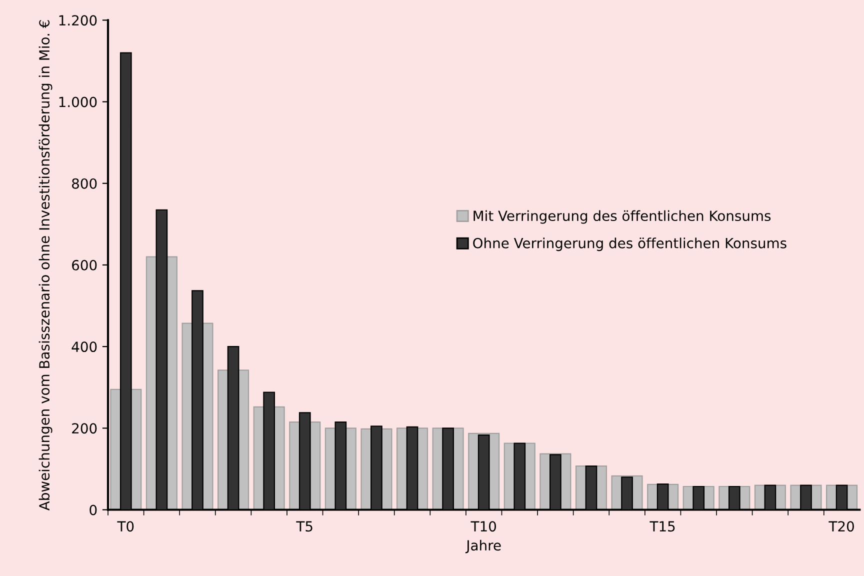 Image resolution: width=864 pixels, height=576 pixels. What do you see at coordinates (483, 547) in the screenshot?
I see `x-axis-title: Jahre` at bounding box center [483, 547].